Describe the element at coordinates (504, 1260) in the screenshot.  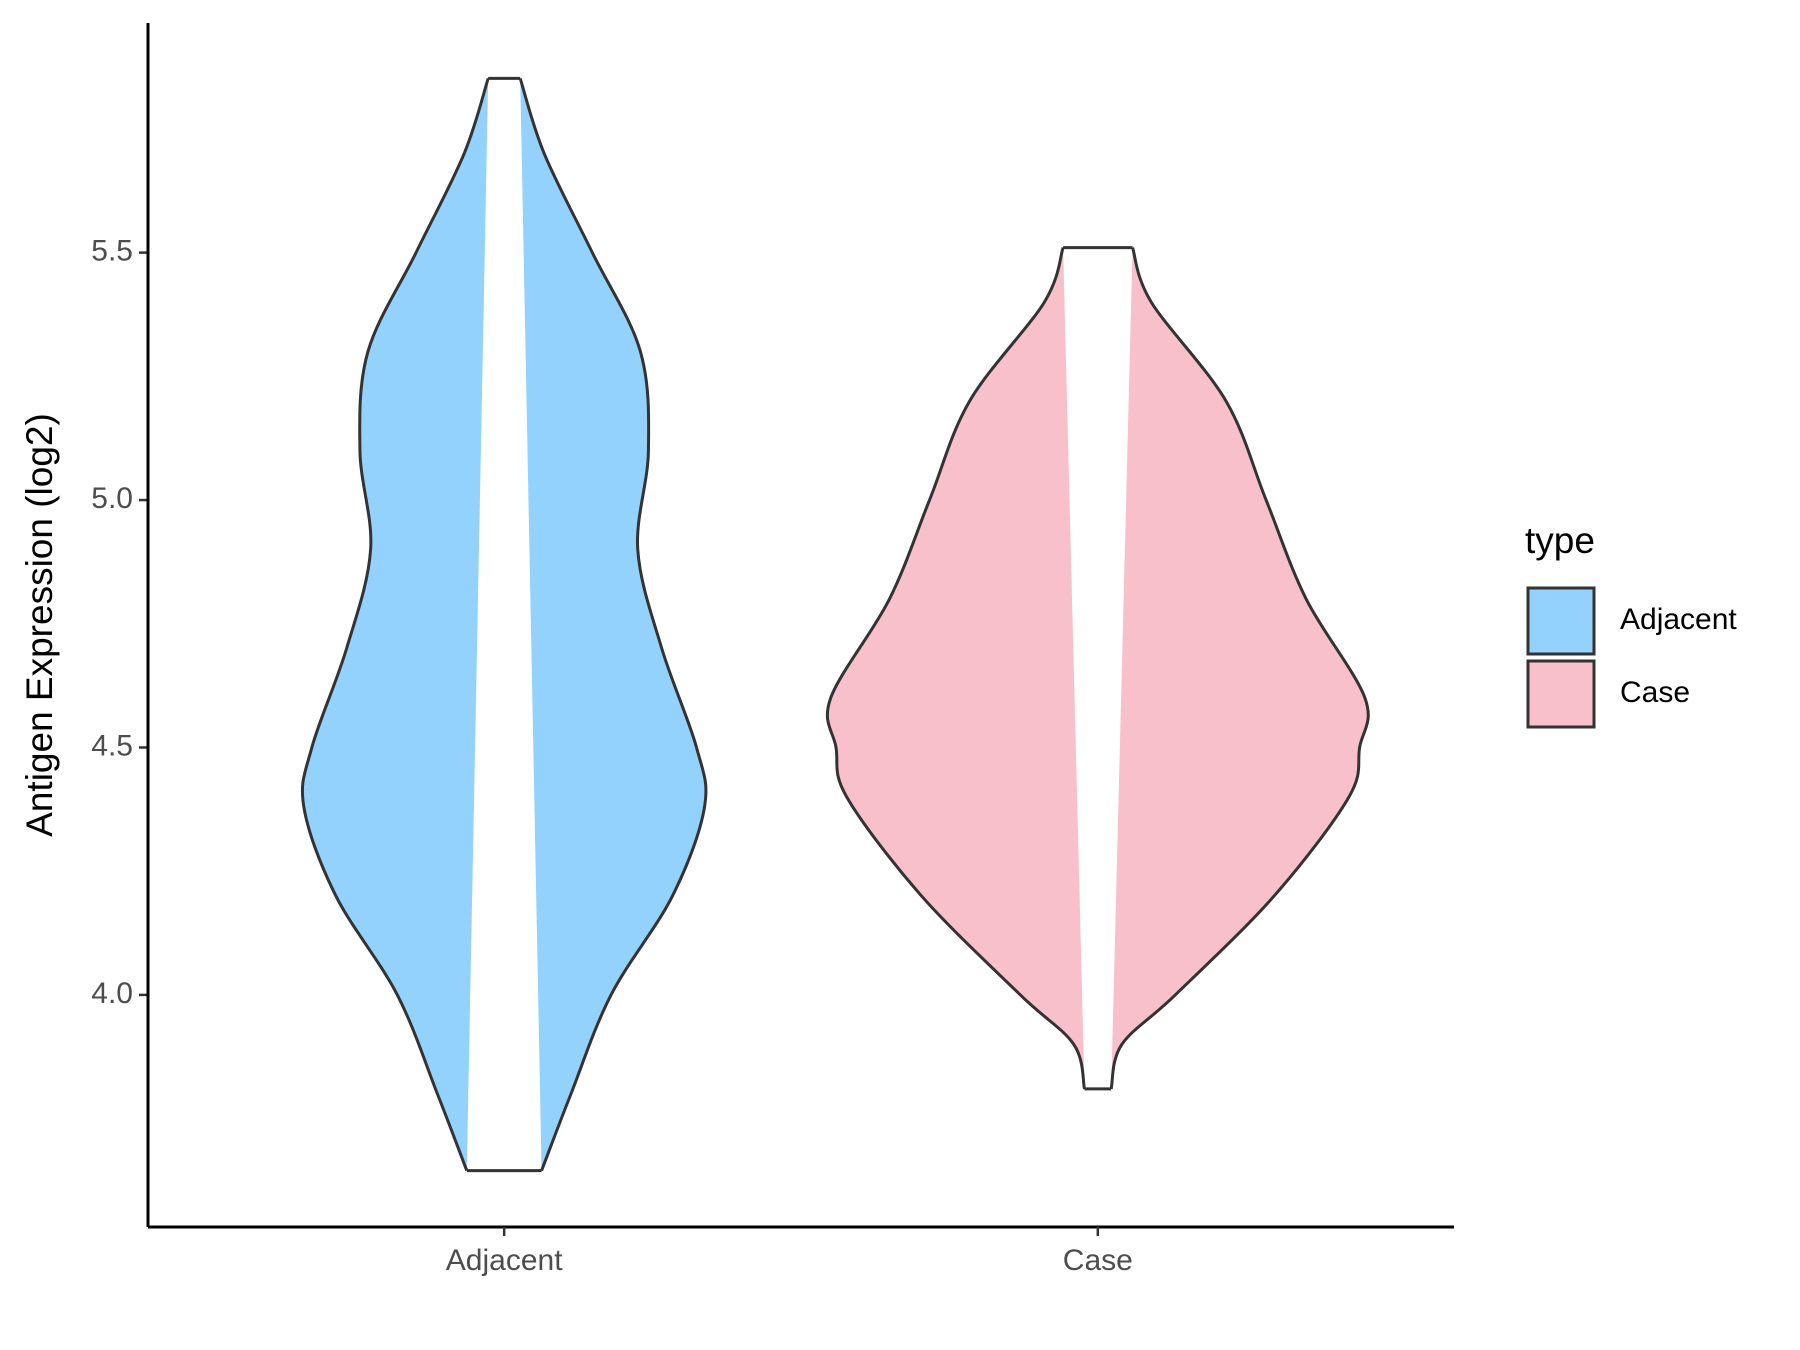
I see `x-tick-label: Adjacent` at that location.